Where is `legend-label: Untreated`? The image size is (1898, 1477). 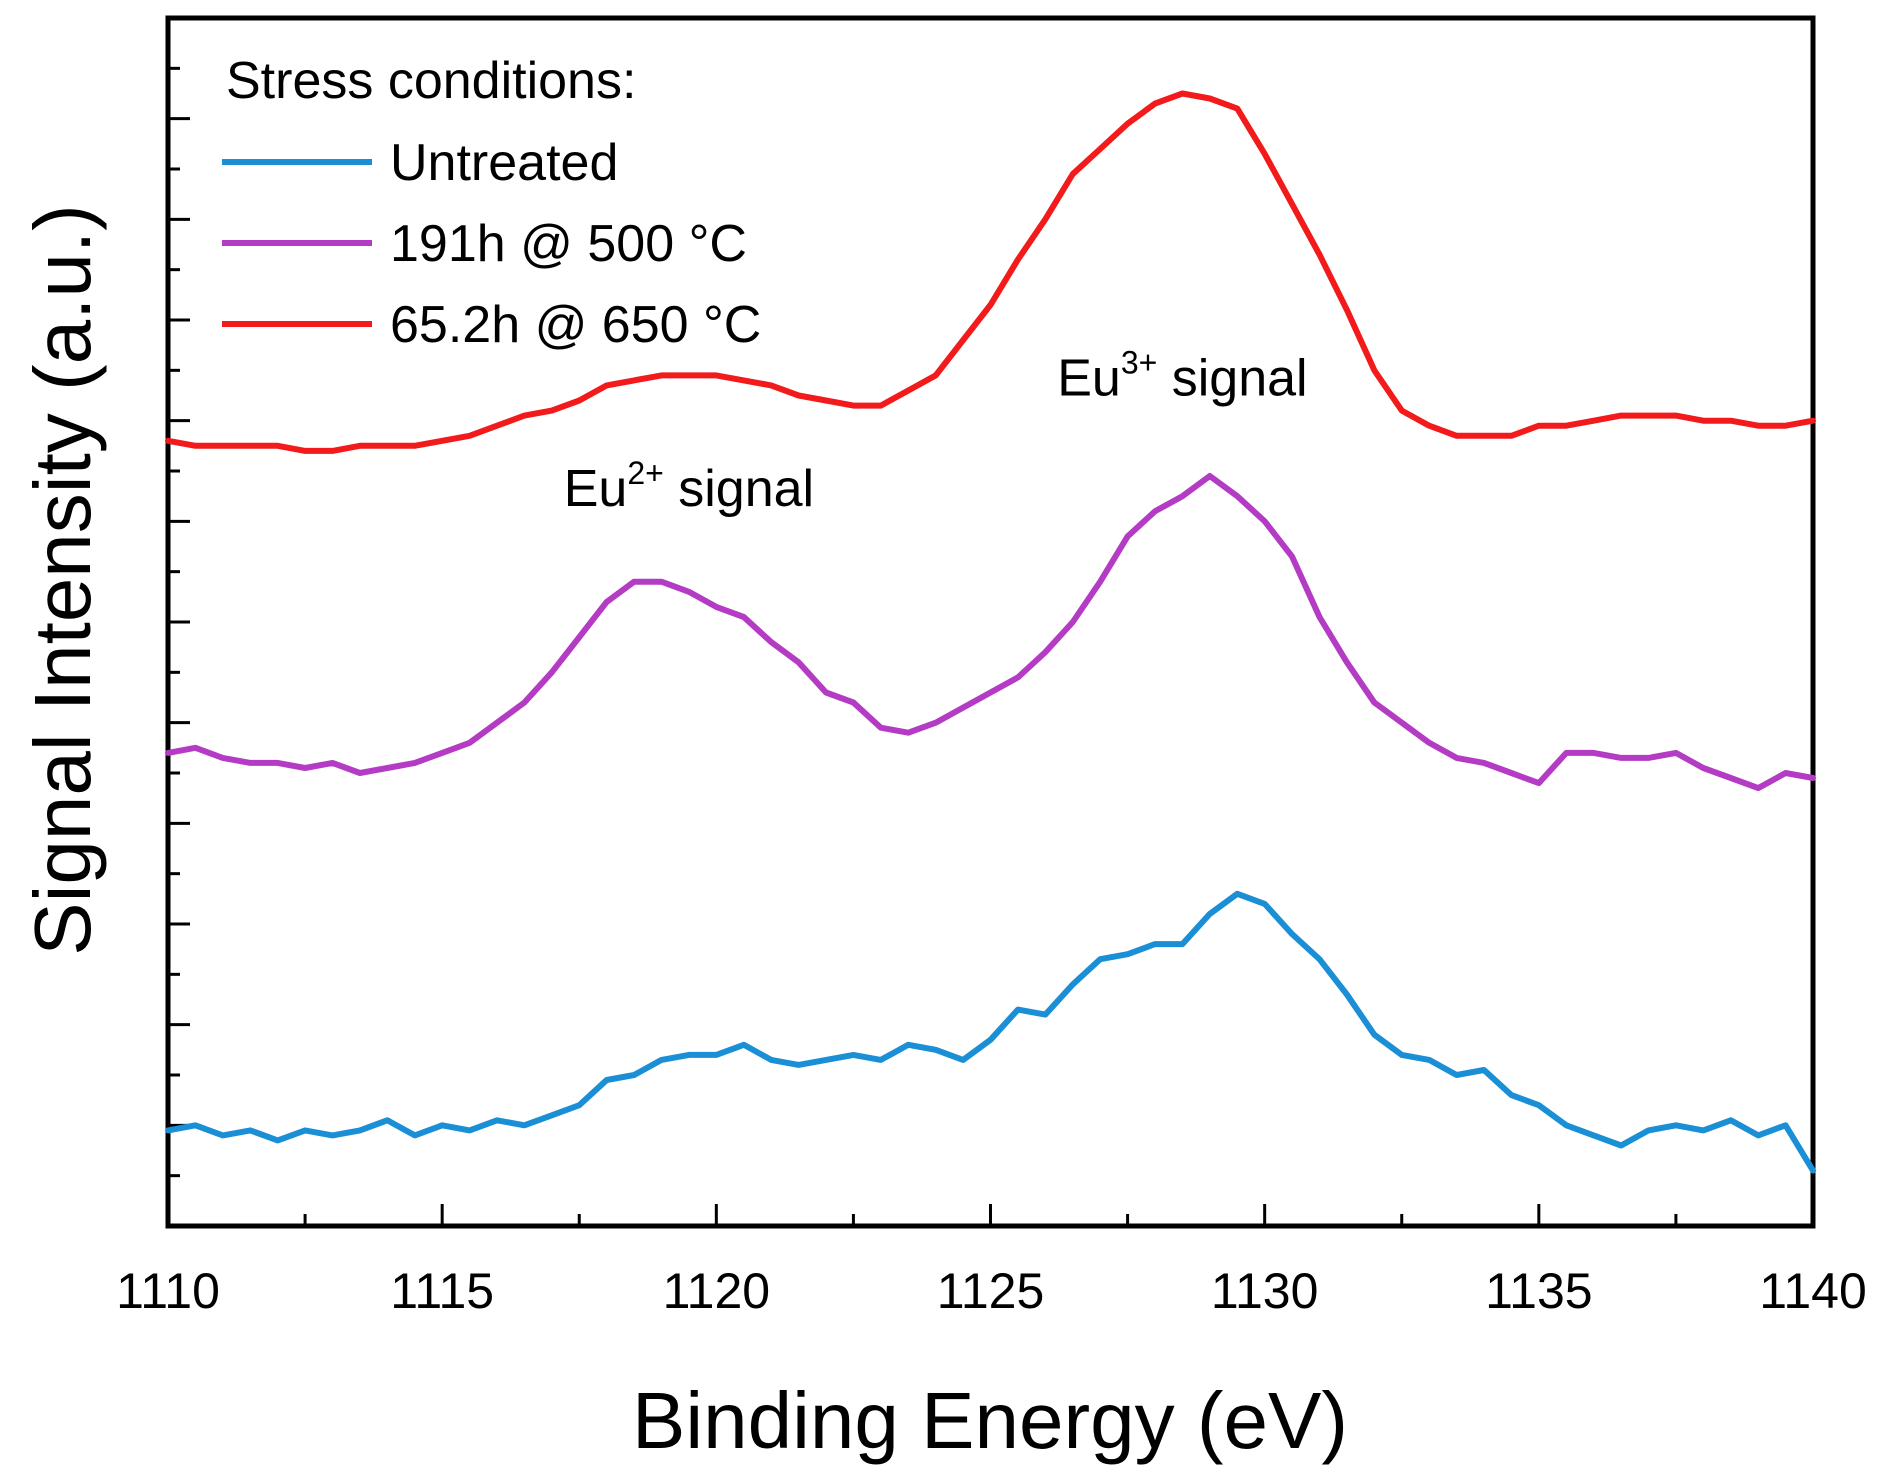 legend-label: Untreated is located at coordinates (504, 163).